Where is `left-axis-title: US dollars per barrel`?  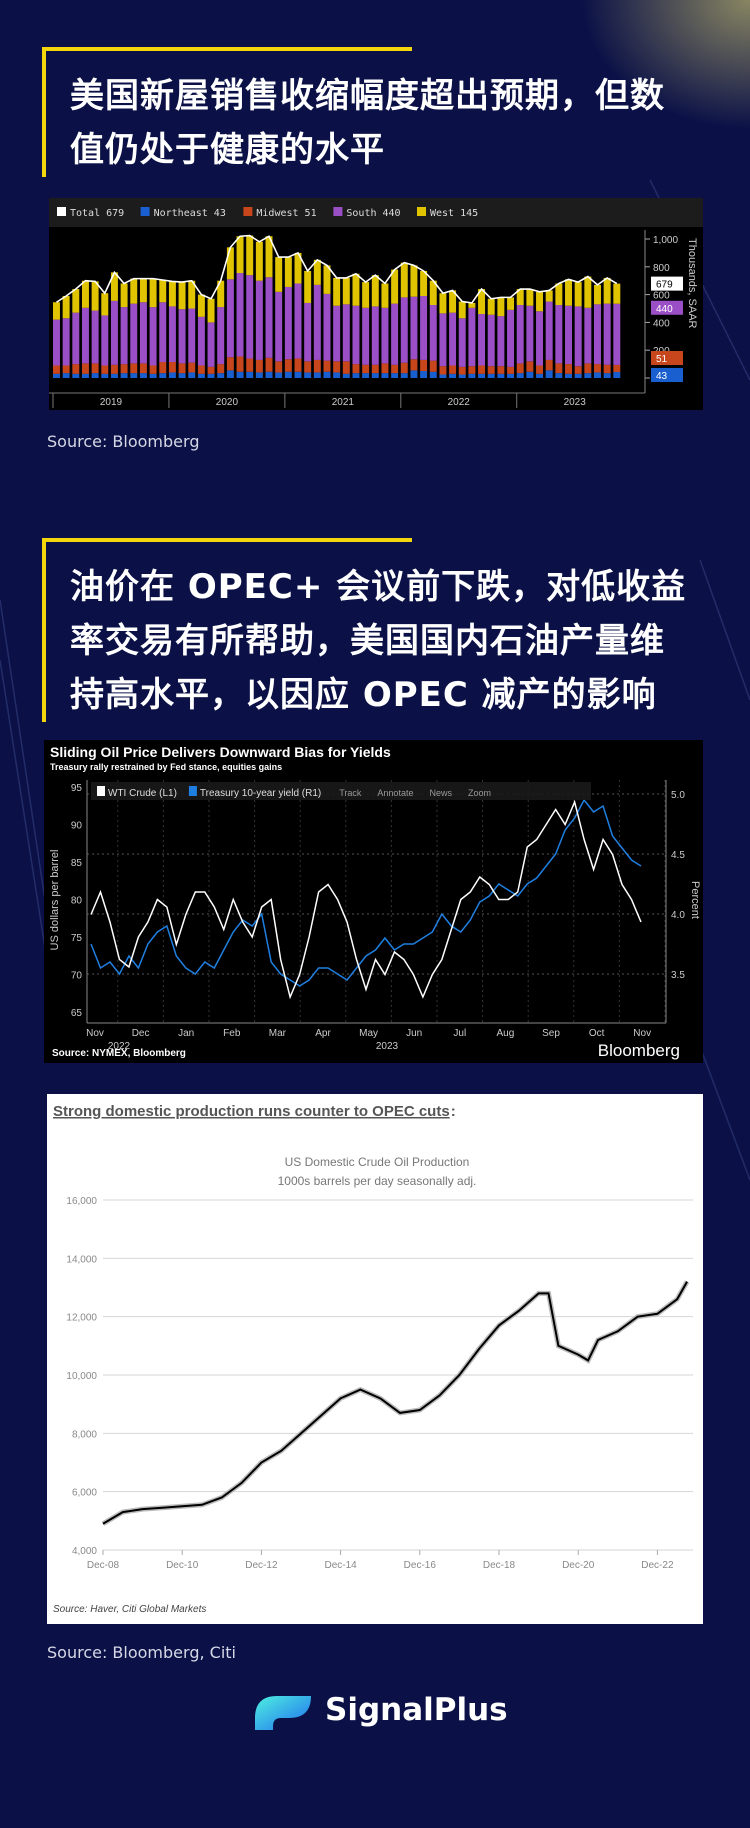 left-axis-title: US dollars per barrel is located at coordinates (55, 900).